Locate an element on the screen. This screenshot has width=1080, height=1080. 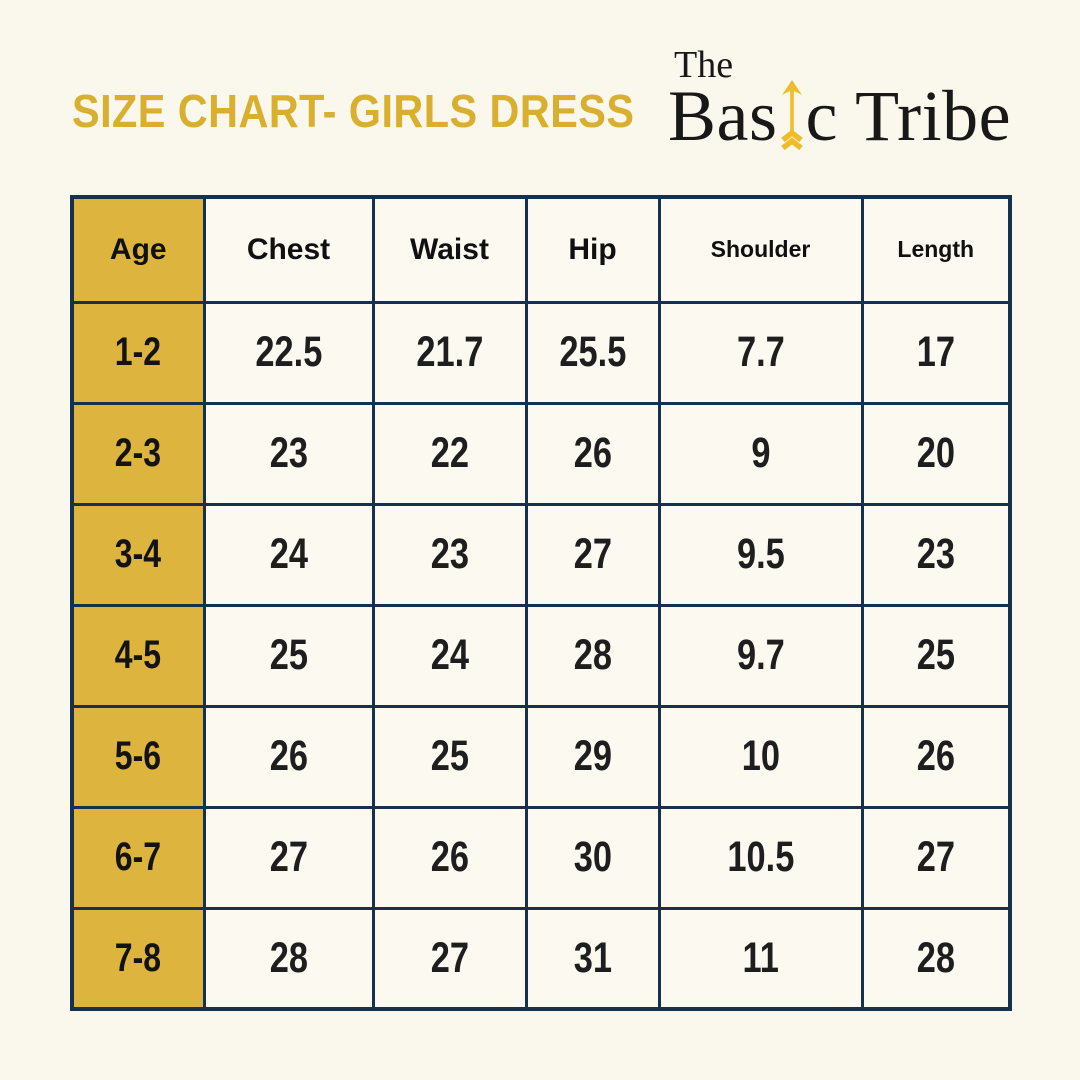
value-cell: 17 is located at coordinates (936, 352).